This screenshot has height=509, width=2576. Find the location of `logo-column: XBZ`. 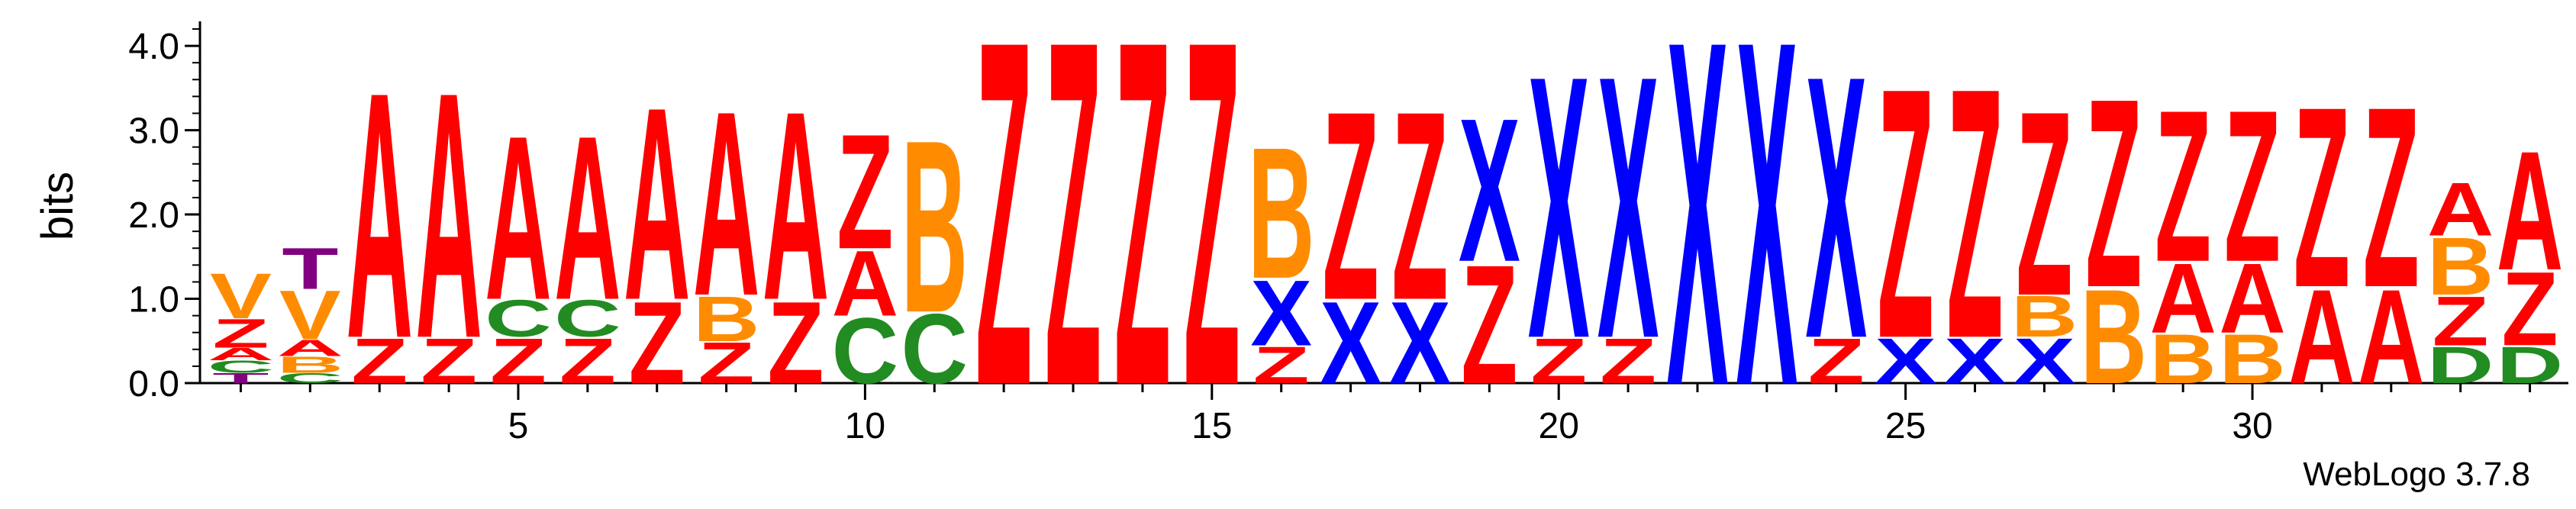

logo-column: XBZ is located at coordinates (2045, 227).